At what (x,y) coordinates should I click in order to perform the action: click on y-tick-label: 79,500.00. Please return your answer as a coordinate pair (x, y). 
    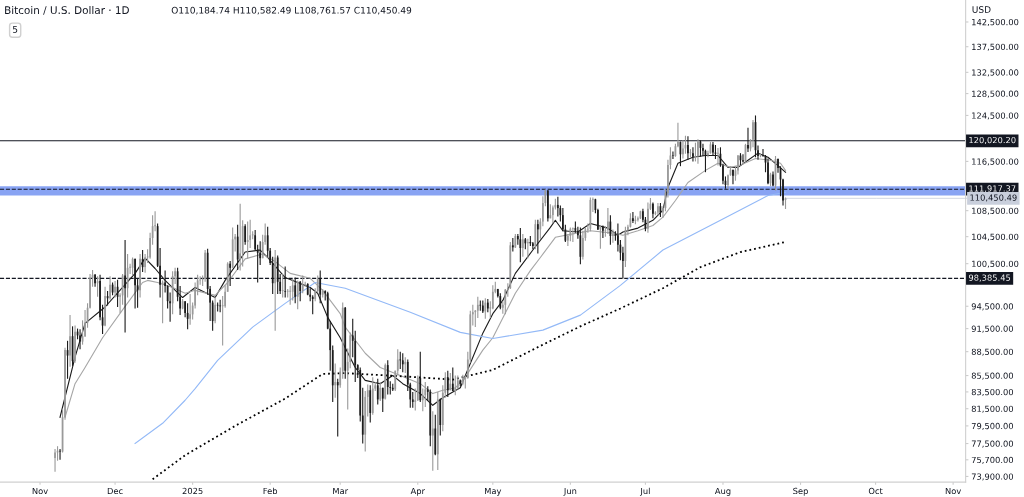
    Looking at the image, I should click on (992, 426).